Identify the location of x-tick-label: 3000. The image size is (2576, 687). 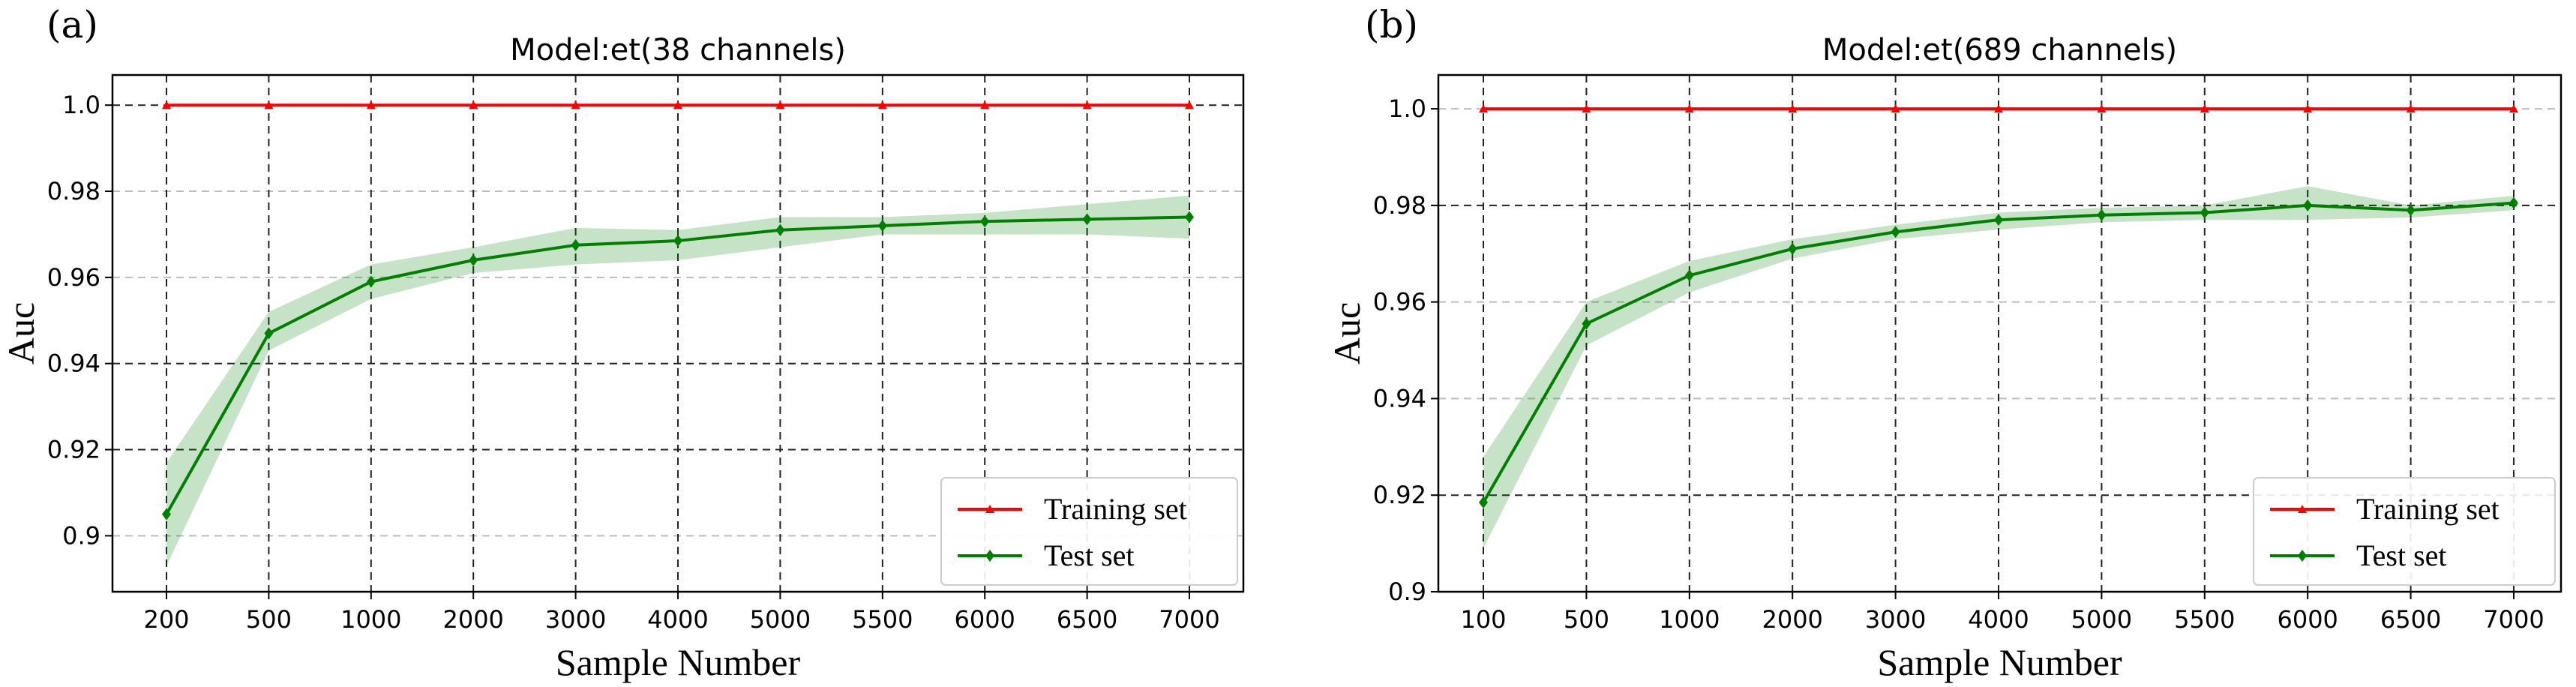
(576, 619).